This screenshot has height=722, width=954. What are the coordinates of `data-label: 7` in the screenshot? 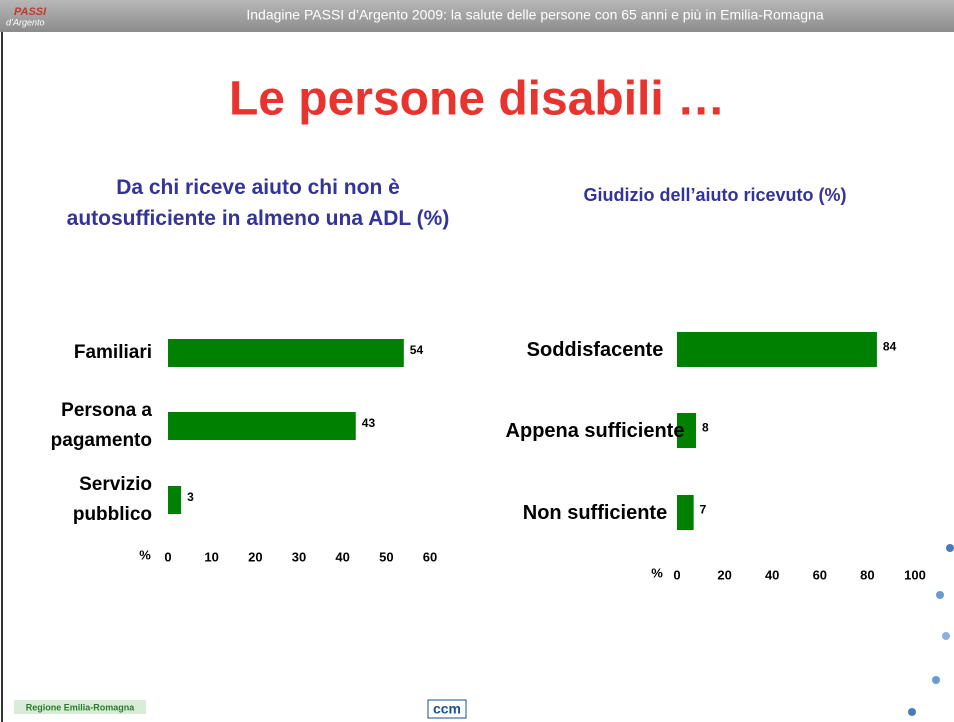 It's located at (703, 510).